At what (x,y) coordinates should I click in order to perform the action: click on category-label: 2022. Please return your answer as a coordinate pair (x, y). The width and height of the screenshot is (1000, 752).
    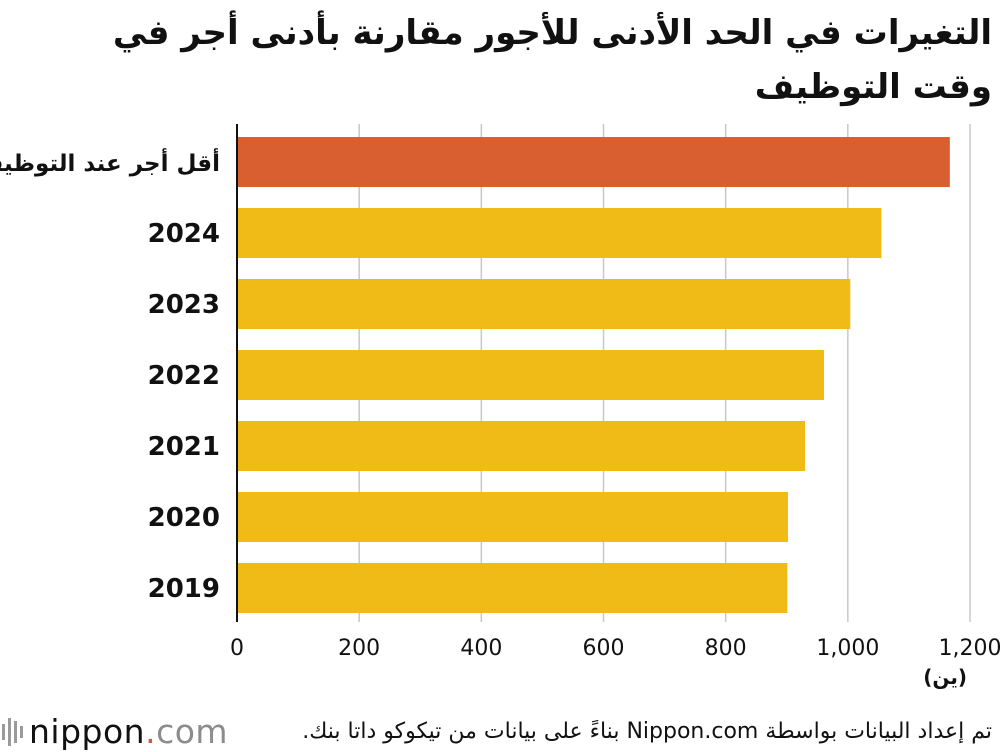
    Looking at the image, I should click on (184, 376).